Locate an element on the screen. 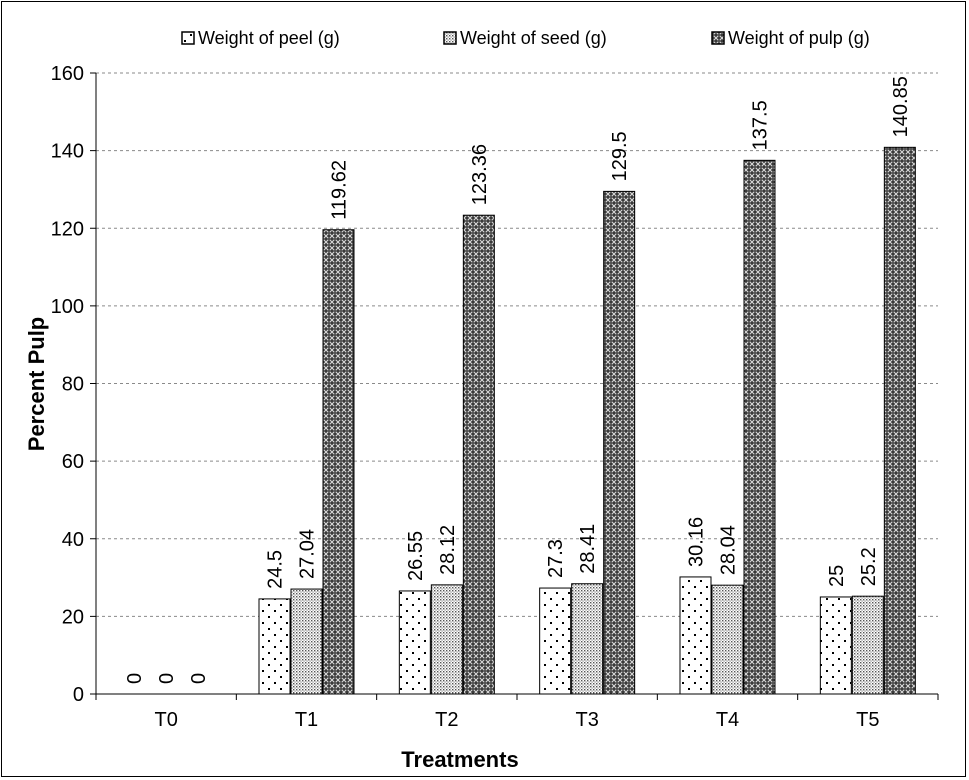 The width and height of the screenshot is (969, 780). y-tick-label: 160 is located at coordinates (67, 74).